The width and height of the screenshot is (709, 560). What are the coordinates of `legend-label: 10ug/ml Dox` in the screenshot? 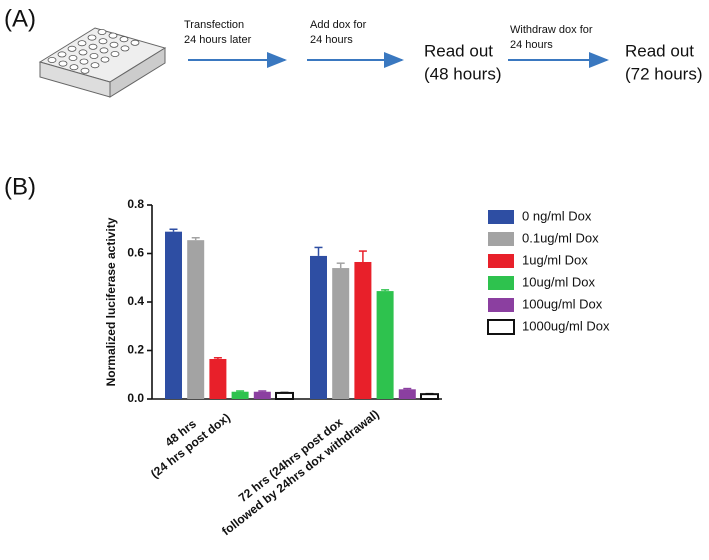 It's located at (558, 281).